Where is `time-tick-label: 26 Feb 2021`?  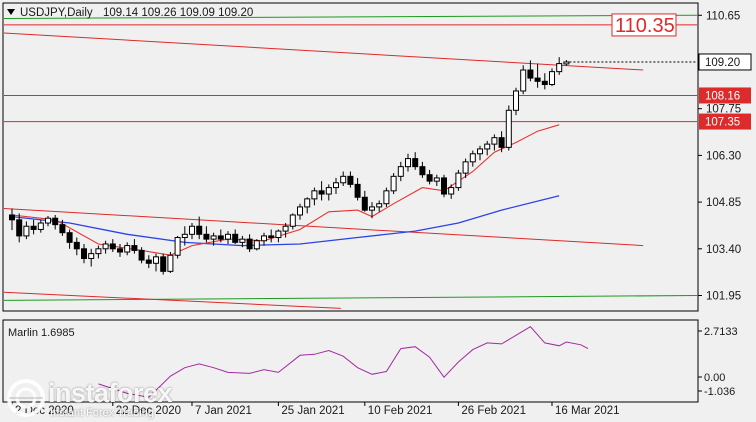
time-tick-label: 26 Feb 2021 is located at coordinates (493, 411).